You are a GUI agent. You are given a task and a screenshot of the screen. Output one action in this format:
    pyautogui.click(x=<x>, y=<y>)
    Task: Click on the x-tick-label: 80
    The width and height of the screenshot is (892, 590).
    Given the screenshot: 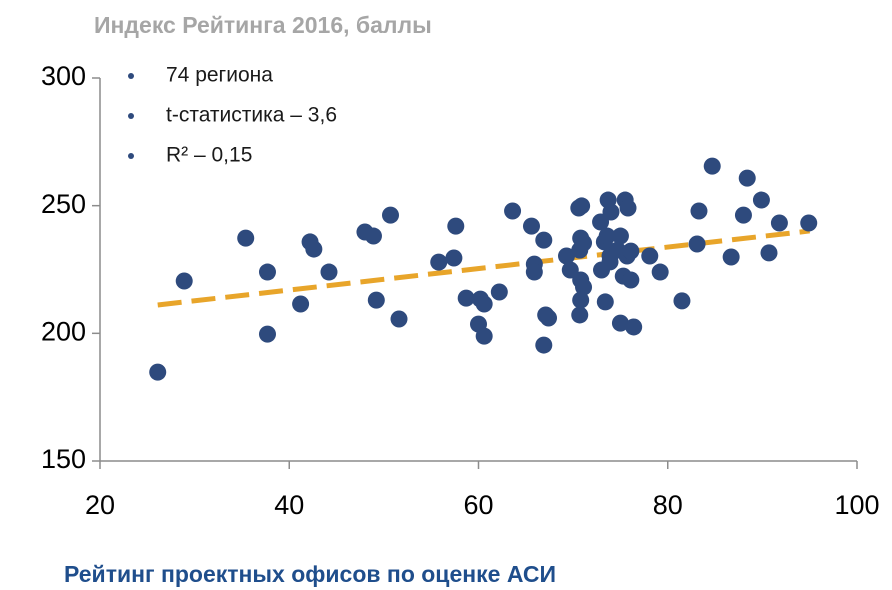 What is the action you would take?
    pyautogui.click(x=668, y=505)
    